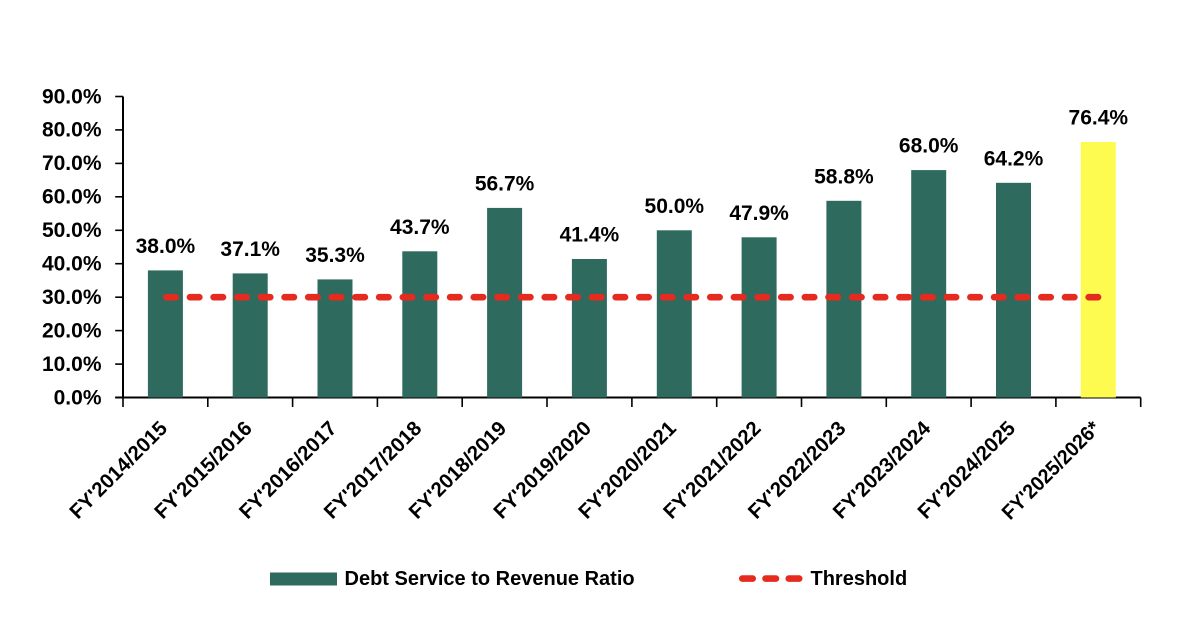 Image resolution: width=1188 pixels, height=627 pixels. What do you see at coordinates (72, 96) in the screenshot?
I see `svg-text: 90.0%` at bounding box center [72, 96].